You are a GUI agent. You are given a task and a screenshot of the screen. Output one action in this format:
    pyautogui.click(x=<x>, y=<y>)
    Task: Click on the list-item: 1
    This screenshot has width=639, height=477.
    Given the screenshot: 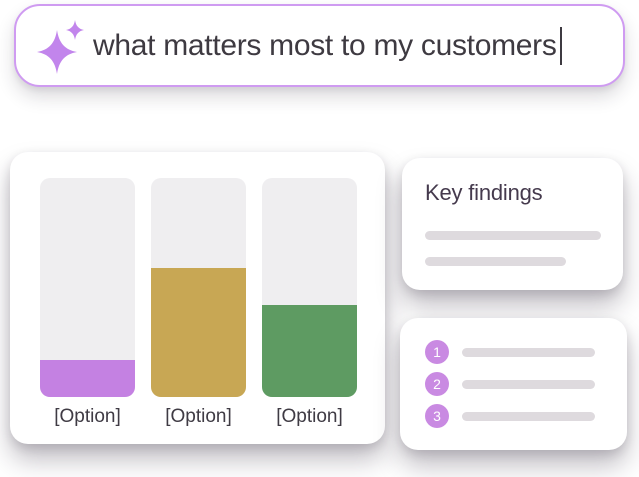 What is the action you would take?
    pyautogui.click(x=526, y=352)
    